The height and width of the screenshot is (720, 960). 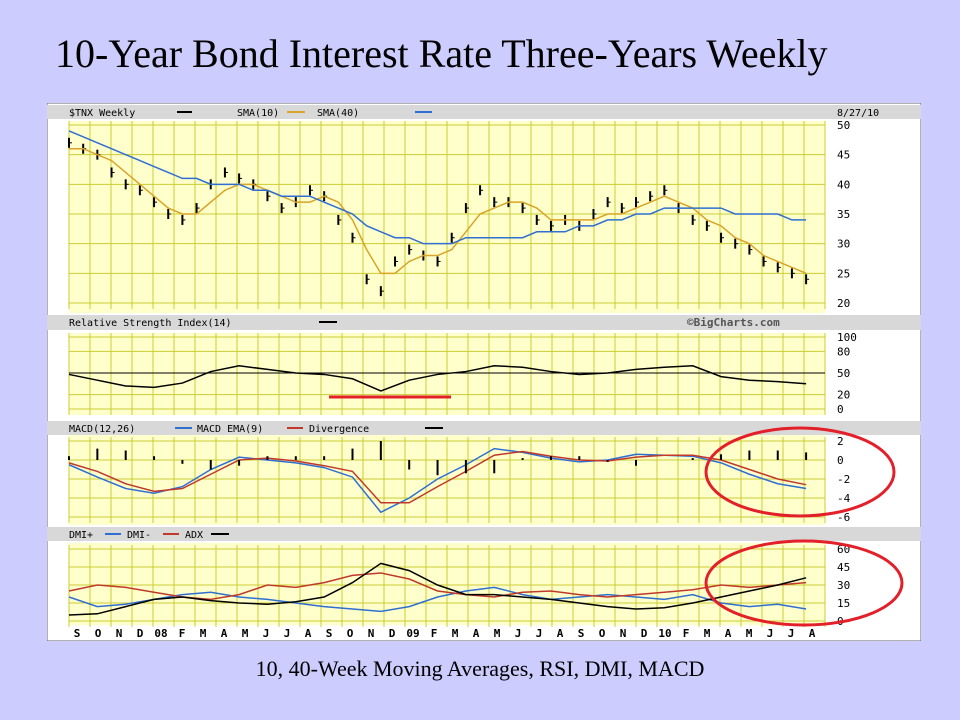 I want to click on legend-dmi-plus-label: DMI+, so click(x=81, y=535).